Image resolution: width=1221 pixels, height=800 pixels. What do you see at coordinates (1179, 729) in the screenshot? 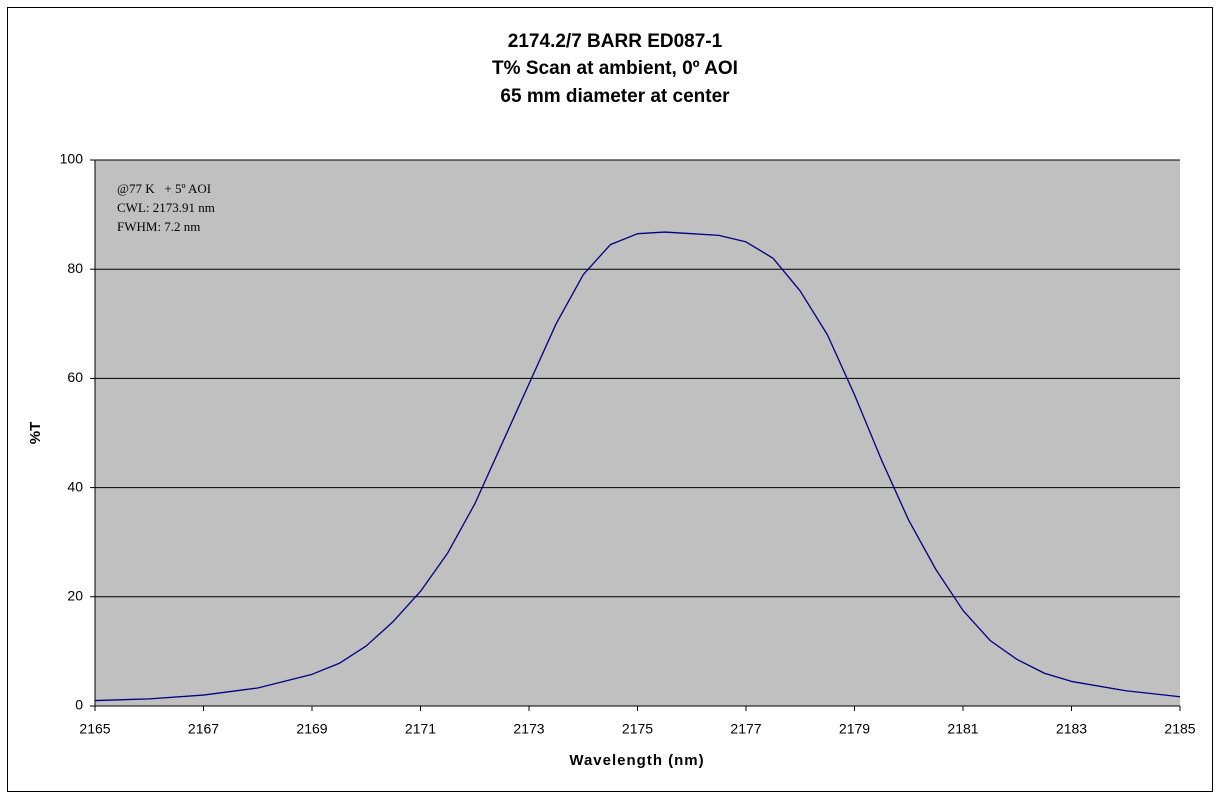
I see `x-tick-label: 2185` at bounding box center [1179, 729].